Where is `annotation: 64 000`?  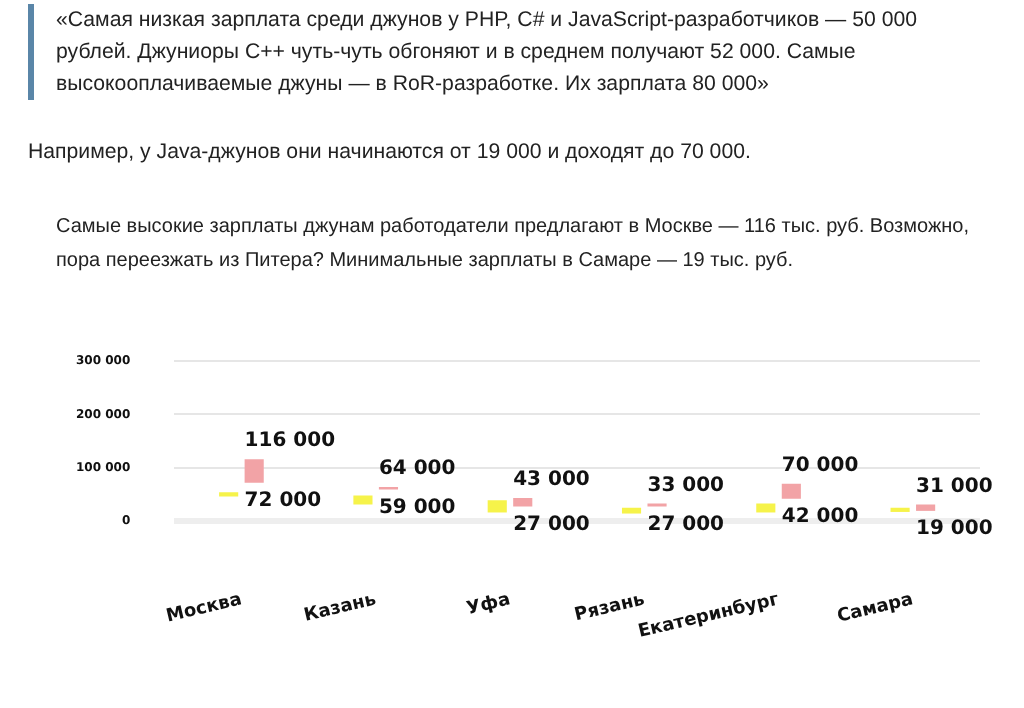
annotation: 64 000 is located at coordinates (417, 469).